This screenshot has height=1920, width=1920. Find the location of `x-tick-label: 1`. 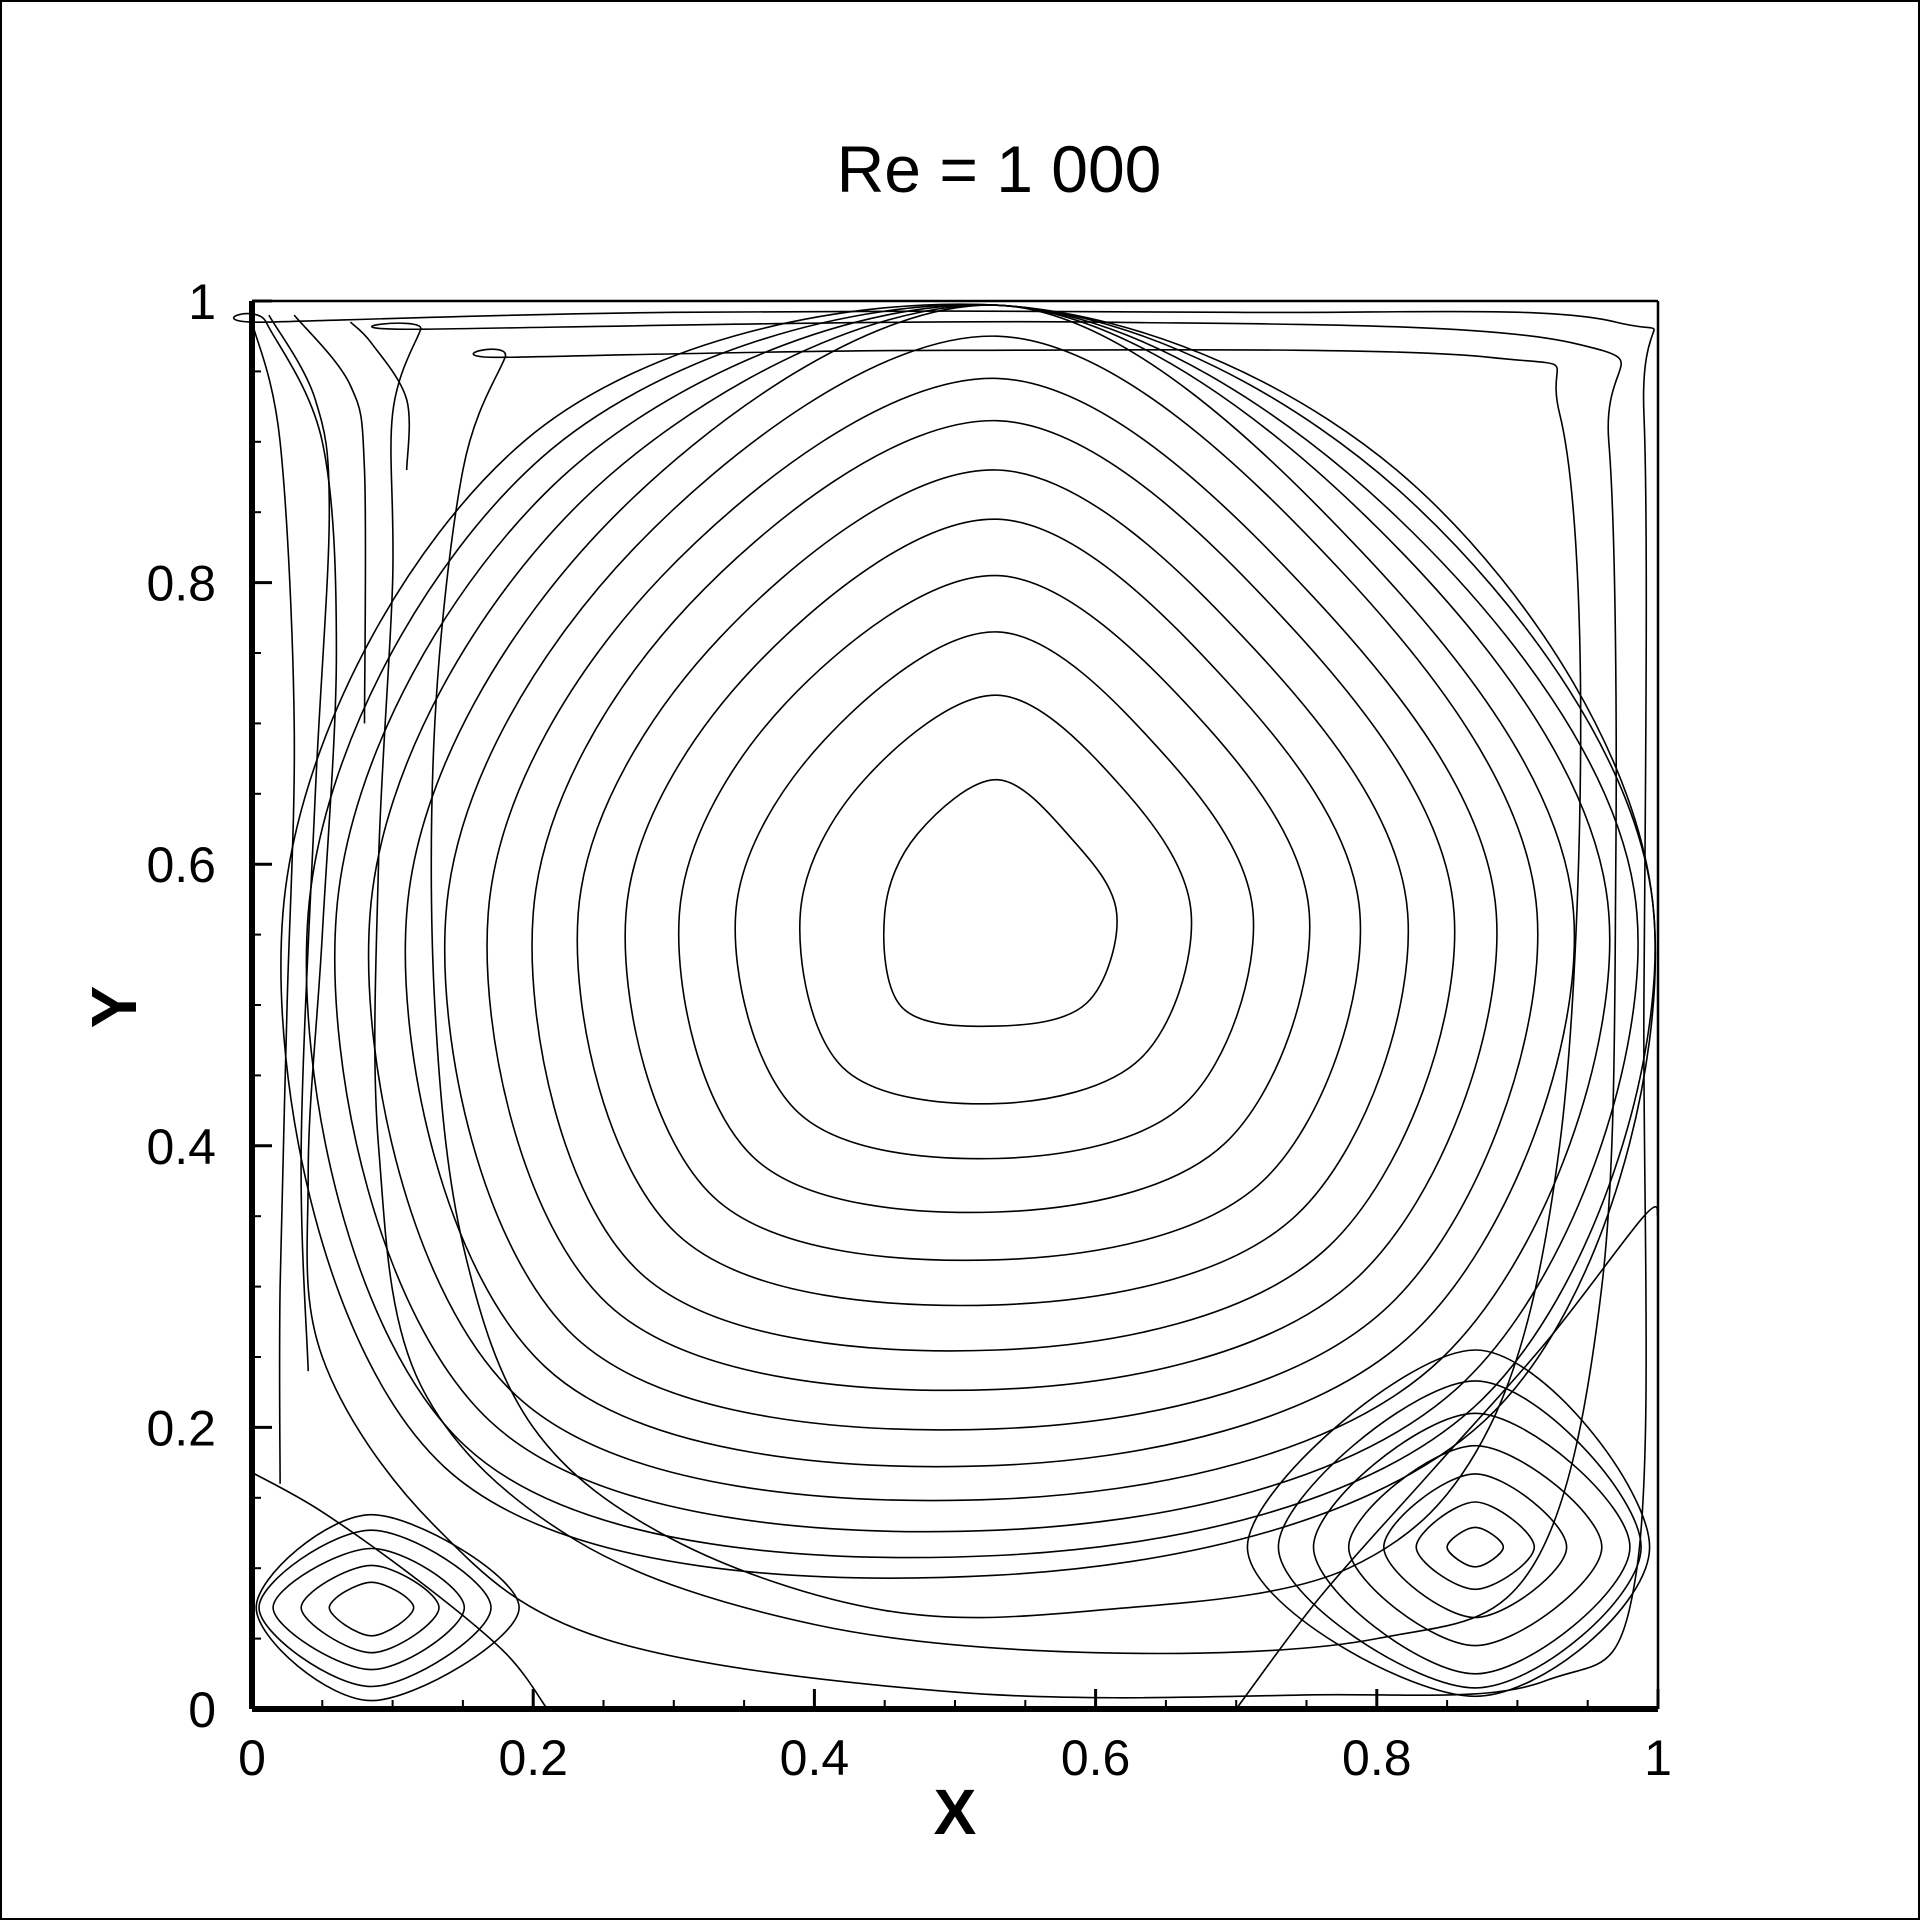

x-tick-label: 1 is located at coordinates (1658, 1758).